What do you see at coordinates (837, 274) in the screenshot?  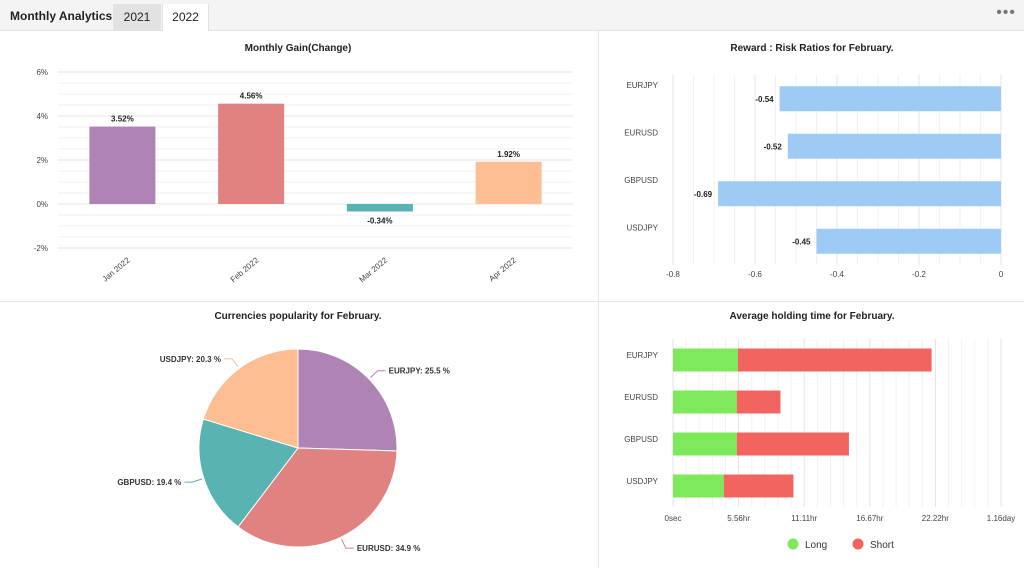 I see `x-tick-label: -0.4` at bounding box center [837, 274].